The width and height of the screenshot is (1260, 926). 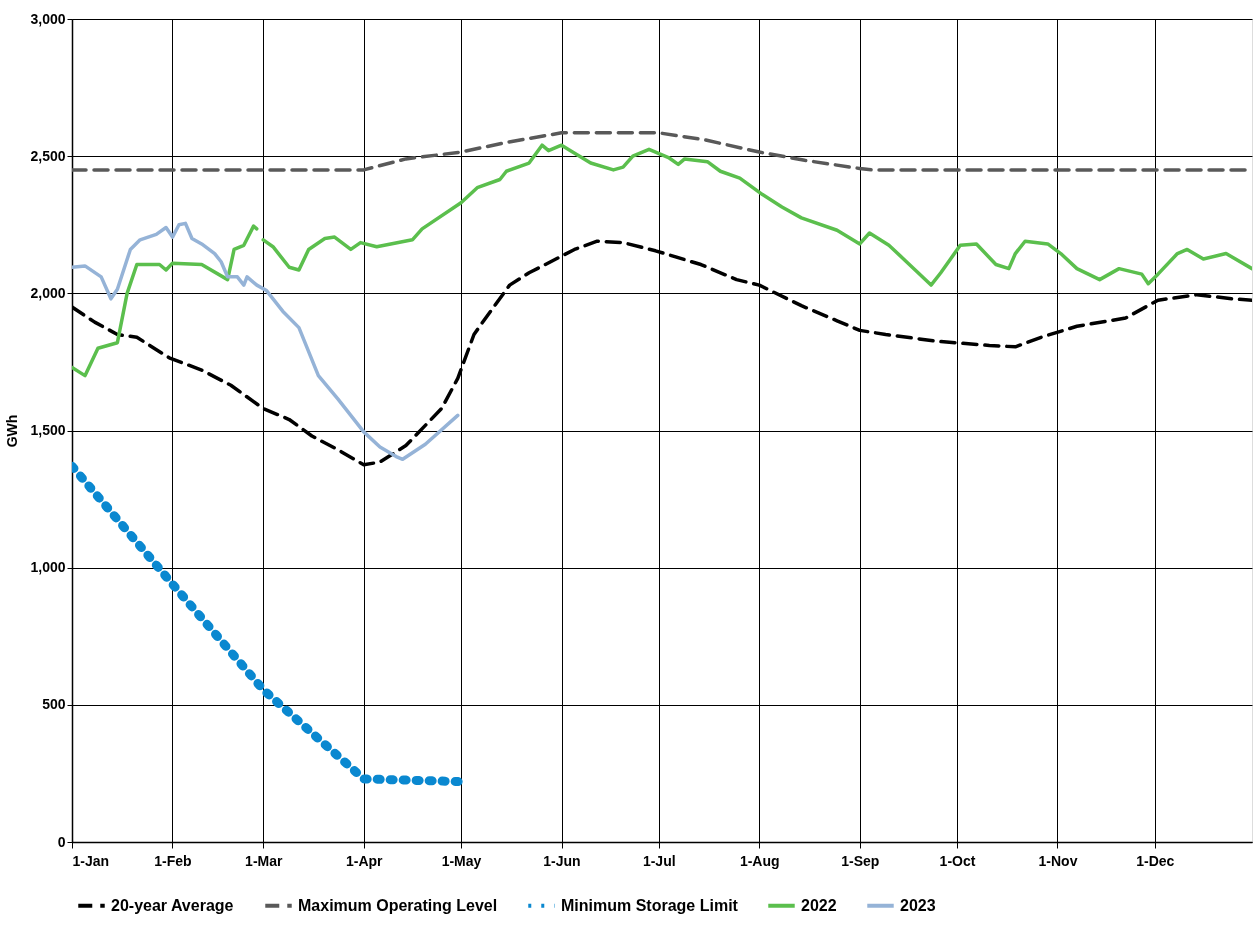 I want to click on y-tick-label: 1,500, so click(x=48, y=430).